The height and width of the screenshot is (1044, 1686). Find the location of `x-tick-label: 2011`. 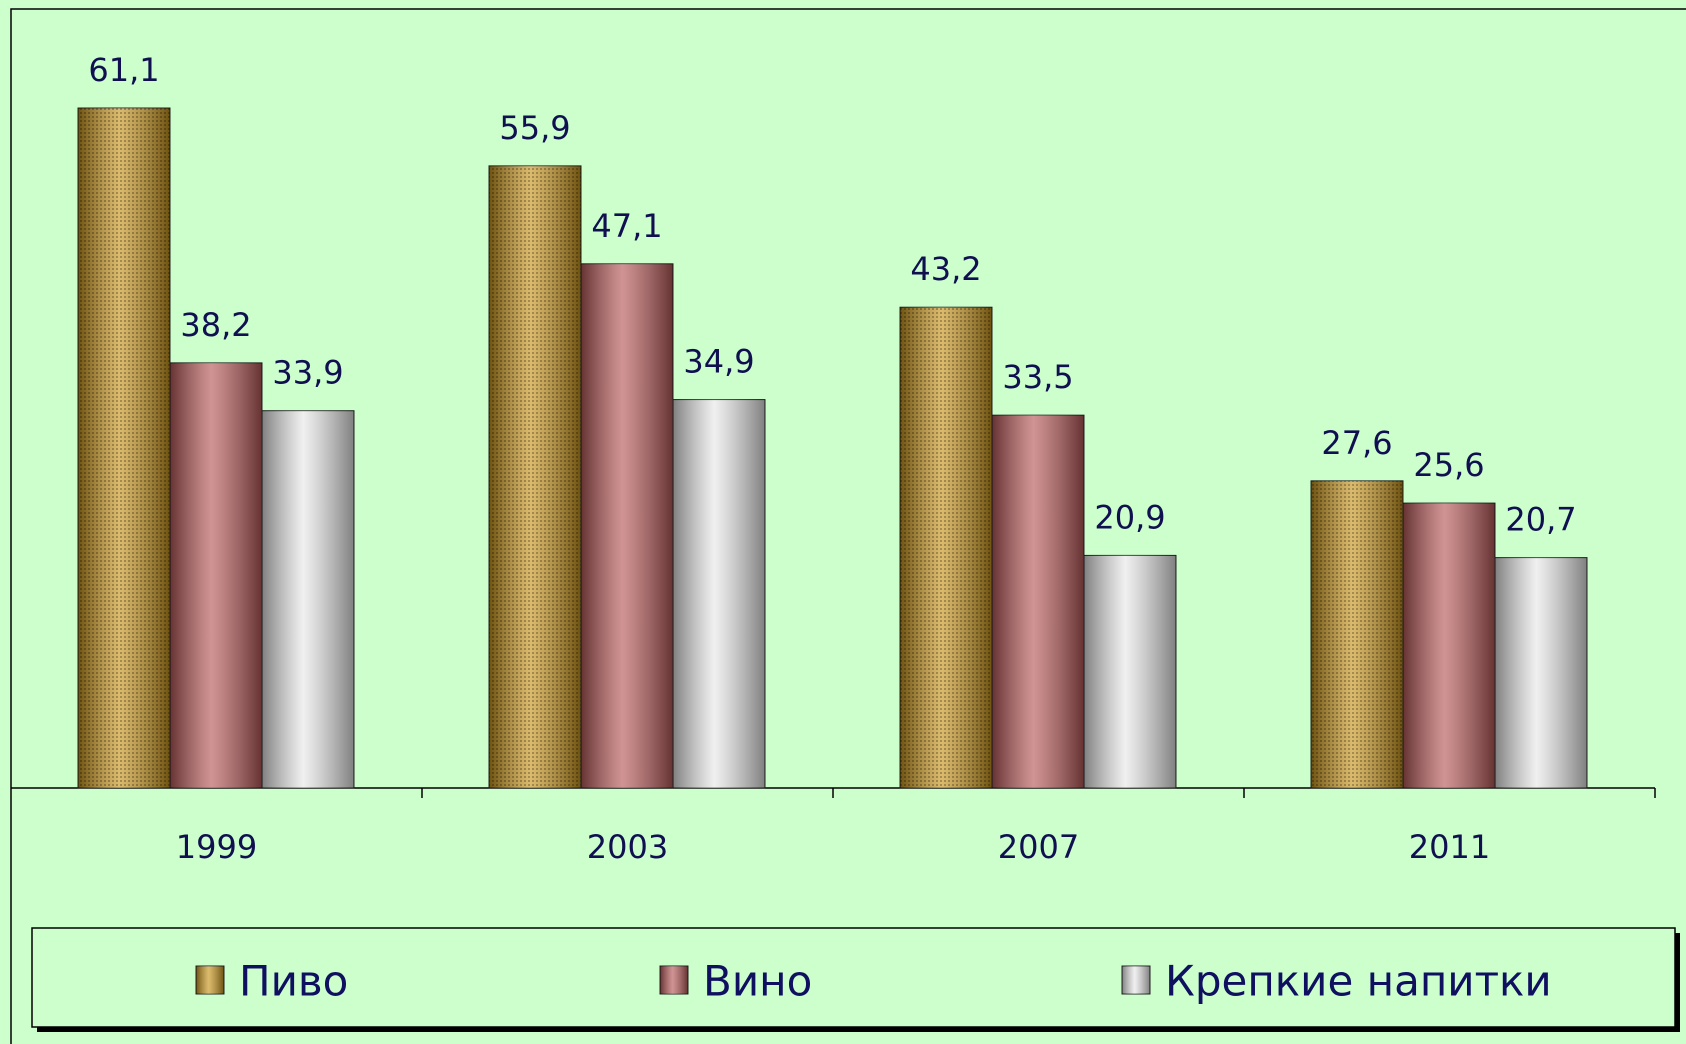

x-tick-label: 2011 is located at coordinates (1449, 847).